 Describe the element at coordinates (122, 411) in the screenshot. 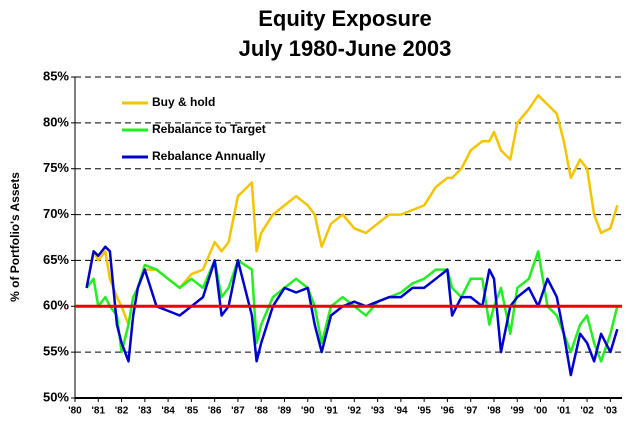

I see `x-tick-label: '82` at that location.